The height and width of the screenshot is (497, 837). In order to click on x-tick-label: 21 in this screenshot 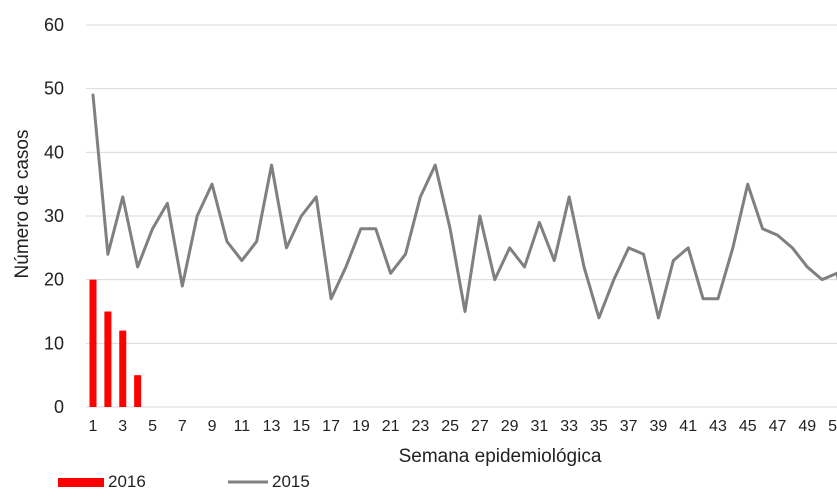, I will do `click(391, 426)`.